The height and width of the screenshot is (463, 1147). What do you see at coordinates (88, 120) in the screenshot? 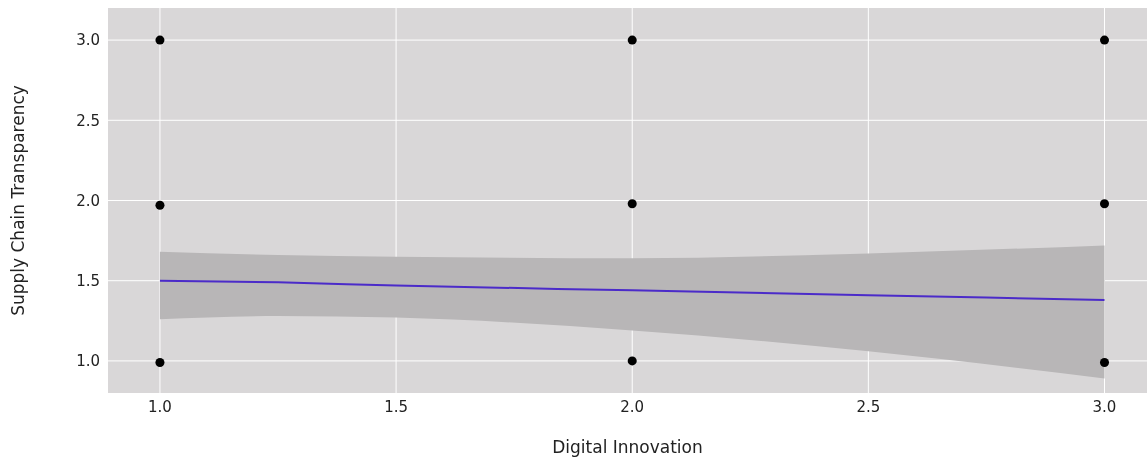
I see `y-tick-label: 2.5` at bounding box center [88, 120].